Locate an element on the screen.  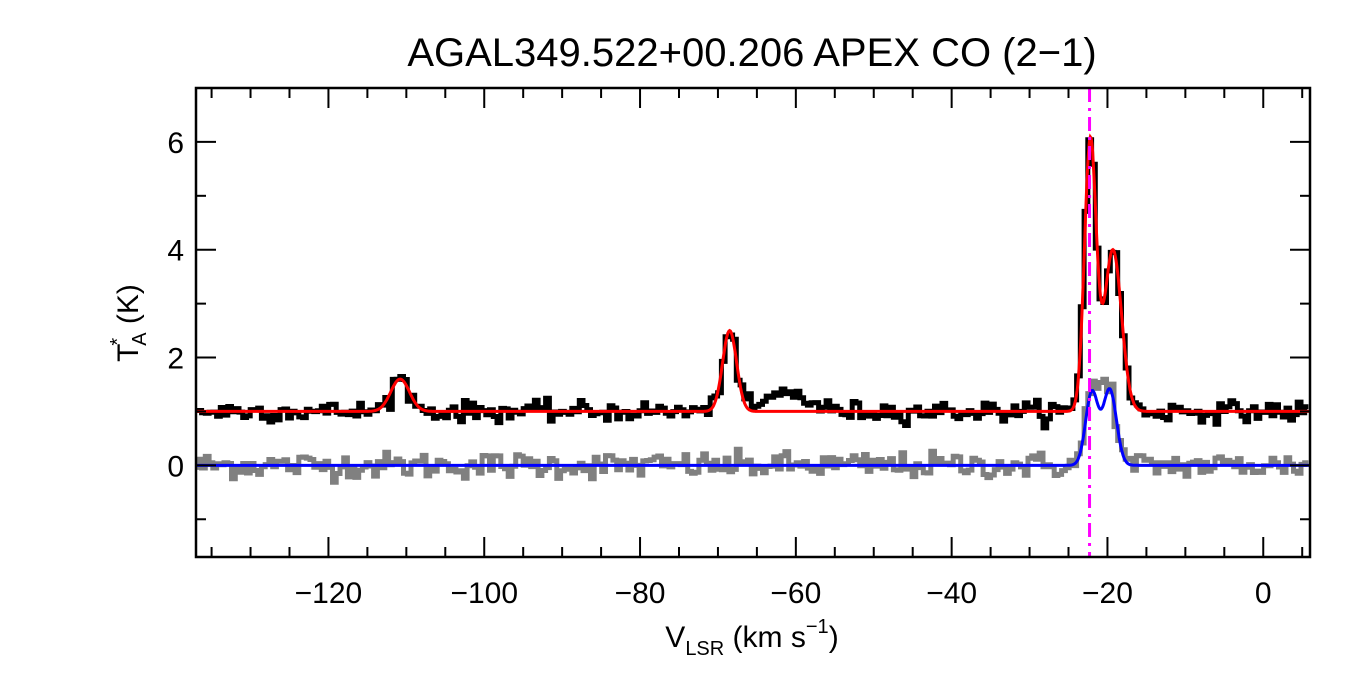
x-axis-label-sup: −1 is located at coordinates (817, 627).